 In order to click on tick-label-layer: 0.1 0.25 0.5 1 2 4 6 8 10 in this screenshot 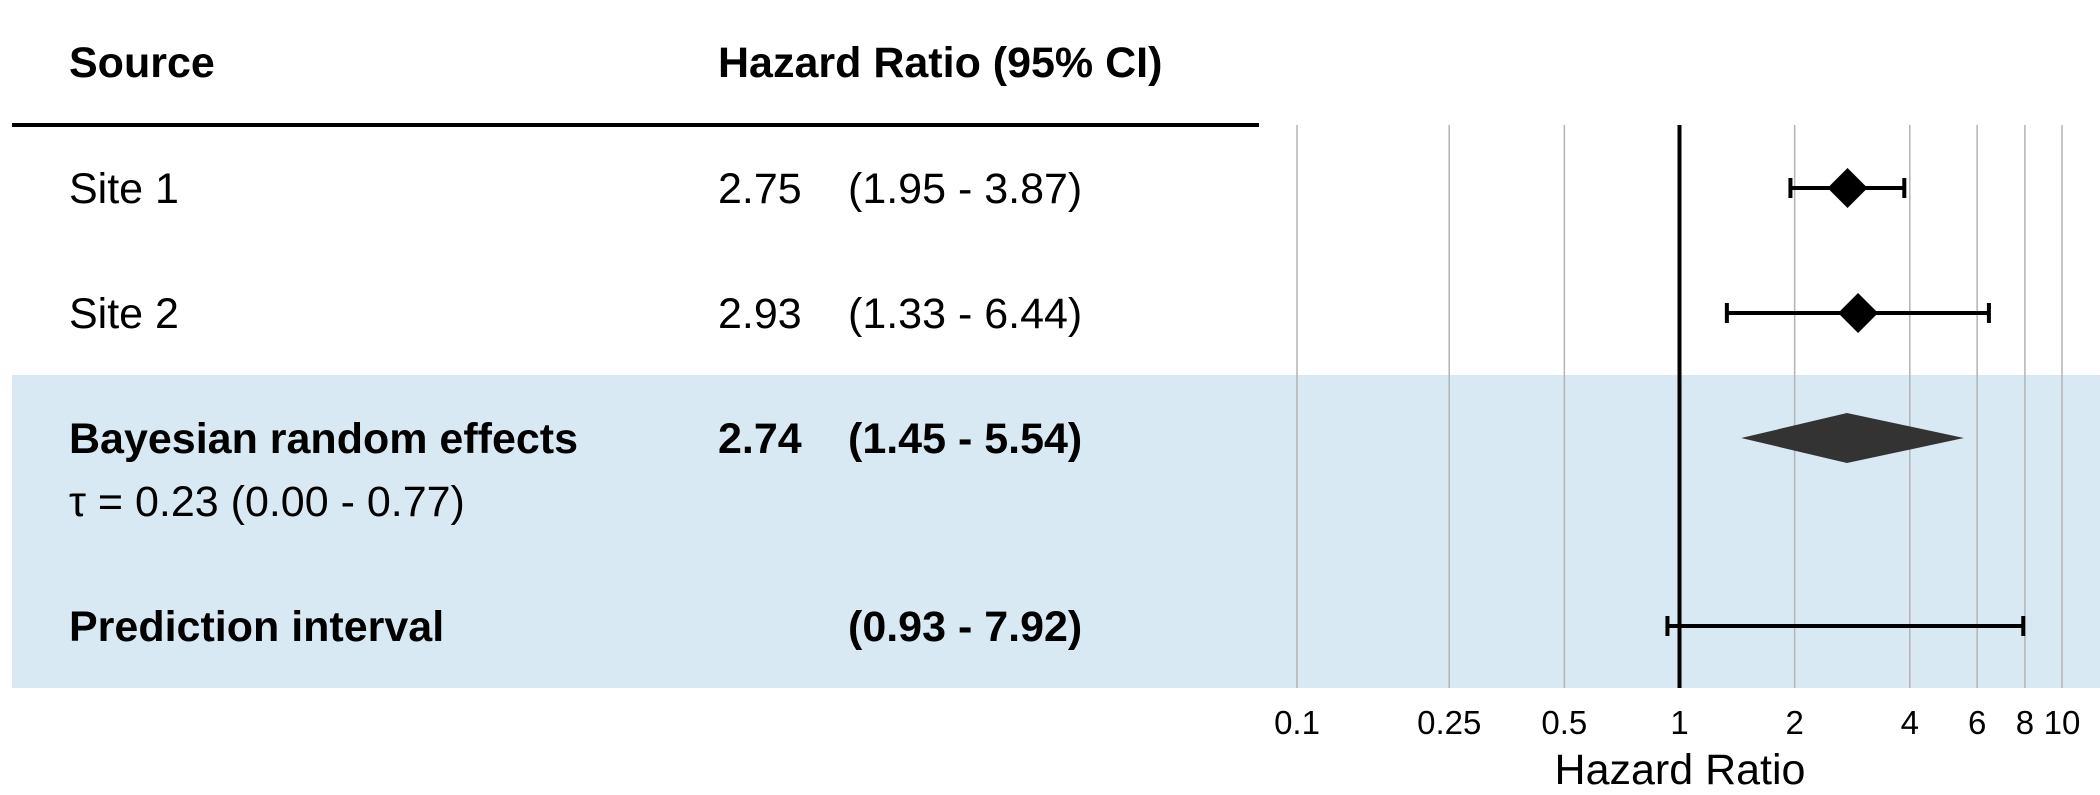, I will do `click(1677, 722)`.